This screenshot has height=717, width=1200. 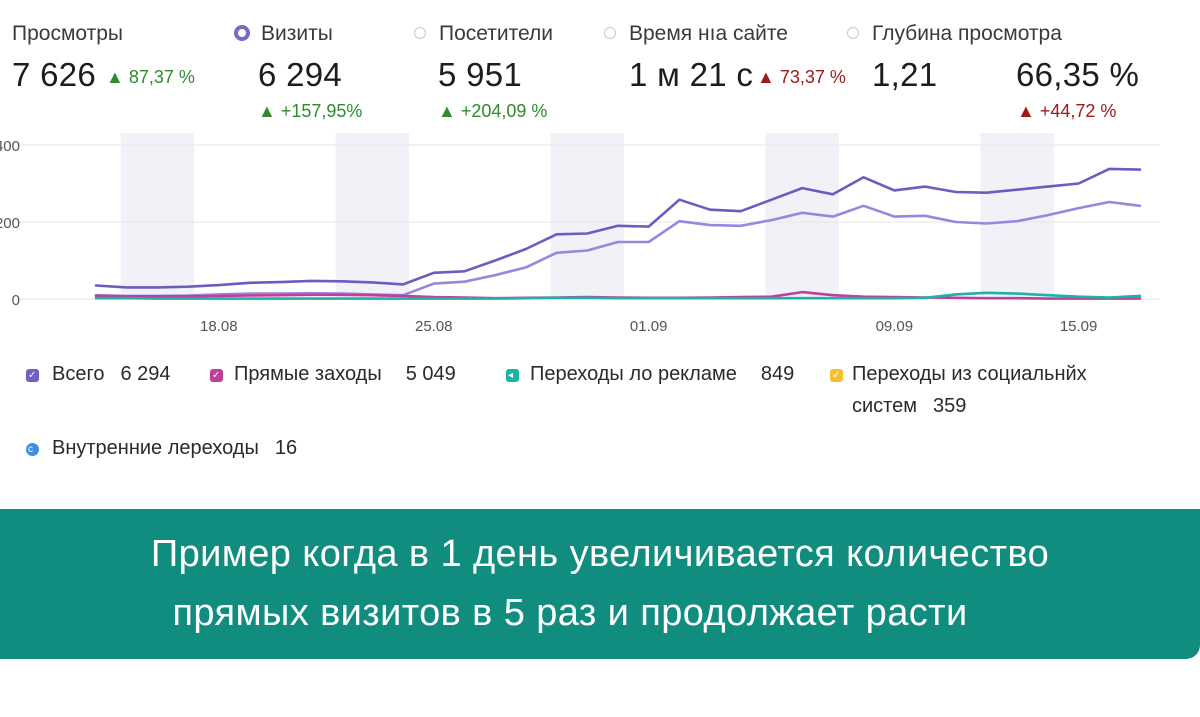 I want to click on legend-item-ads: ◂ Переходы ло рекламе 849, so click(x=650, y=374).